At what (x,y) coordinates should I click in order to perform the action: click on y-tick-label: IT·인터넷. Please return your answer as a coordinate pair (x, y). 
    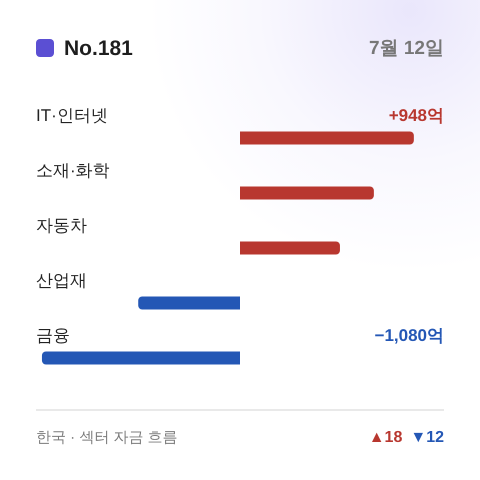
    Looking at the image, I should click on (72, 115).